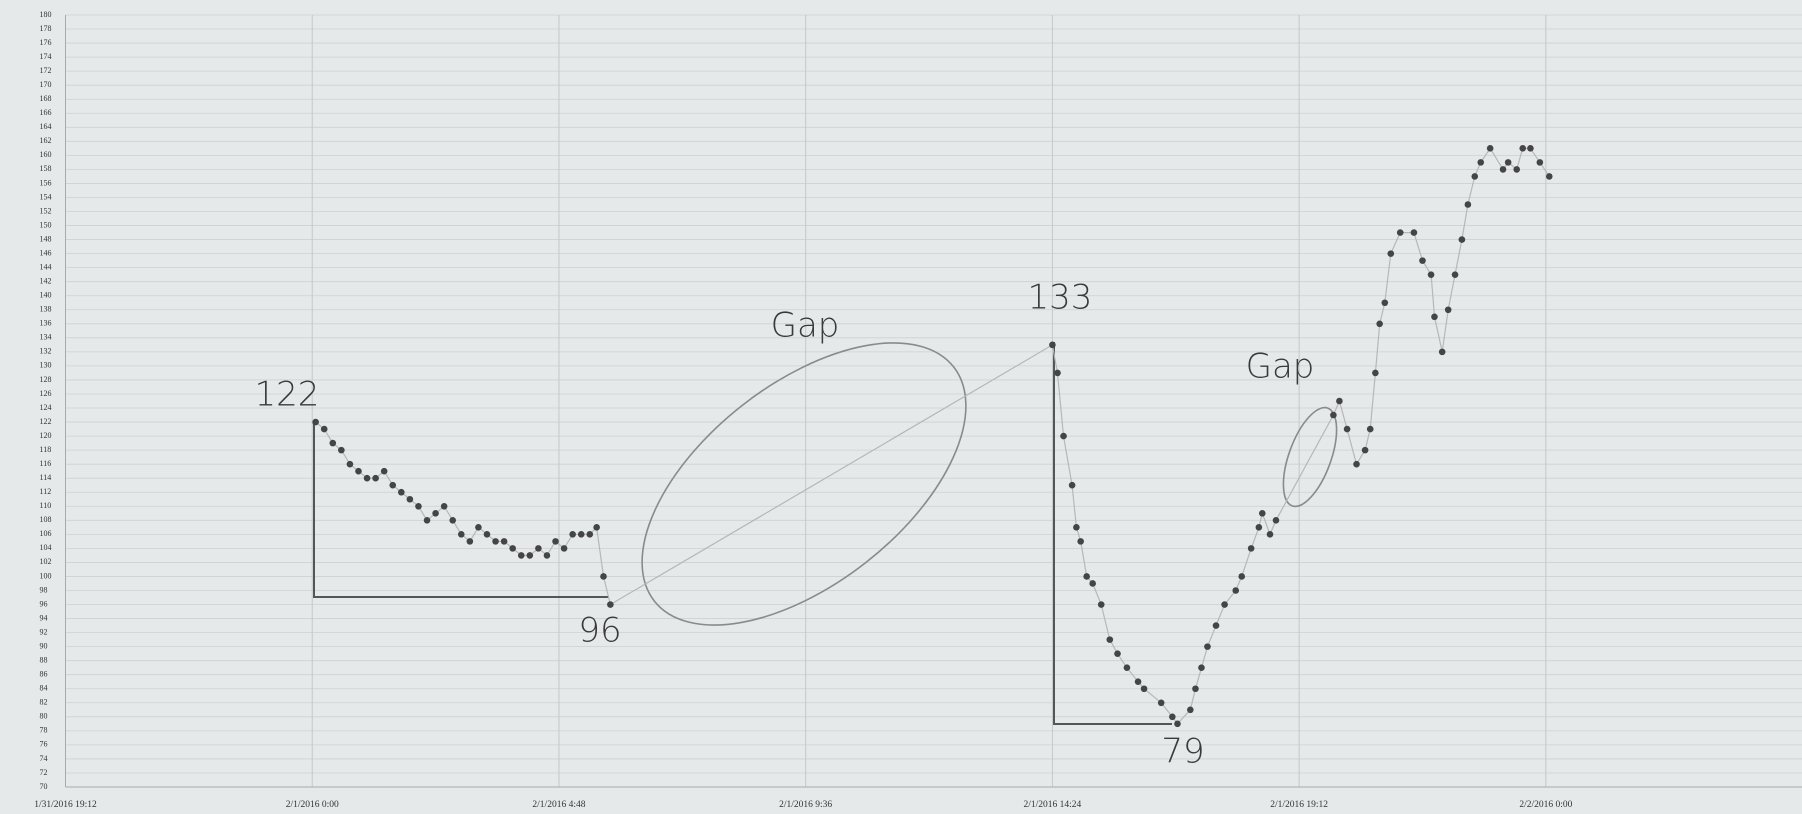  I want to click on y-tick-label: 178, so click(46, 28).